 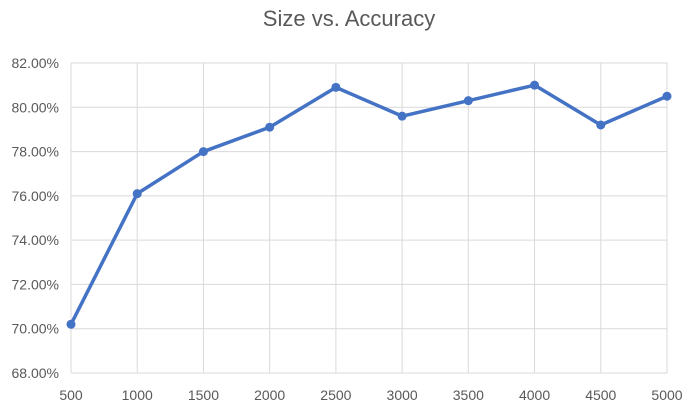 I want to click on y-tick-label: 68.00%, so click(x=35, y=373).